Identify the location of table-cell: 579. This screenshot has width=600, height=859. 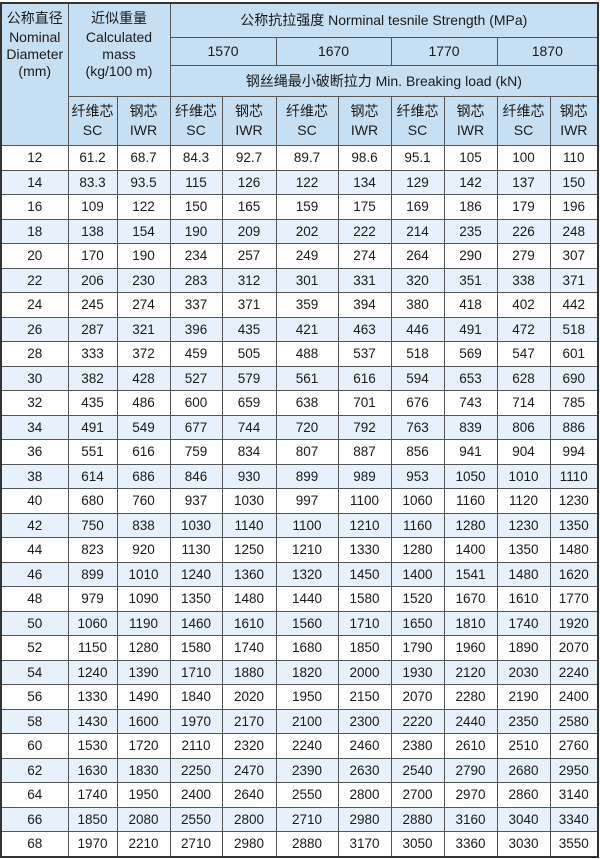
(249, 378).